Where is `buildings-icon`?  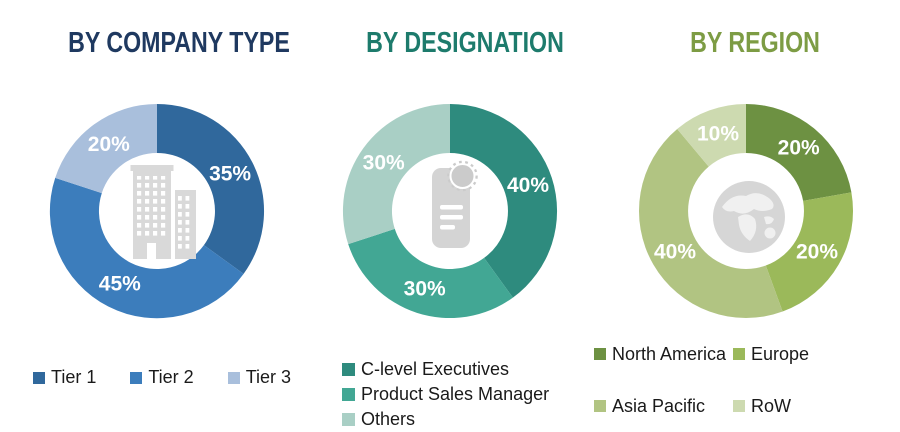
buildings-icon is located at coordinates (163, 212).